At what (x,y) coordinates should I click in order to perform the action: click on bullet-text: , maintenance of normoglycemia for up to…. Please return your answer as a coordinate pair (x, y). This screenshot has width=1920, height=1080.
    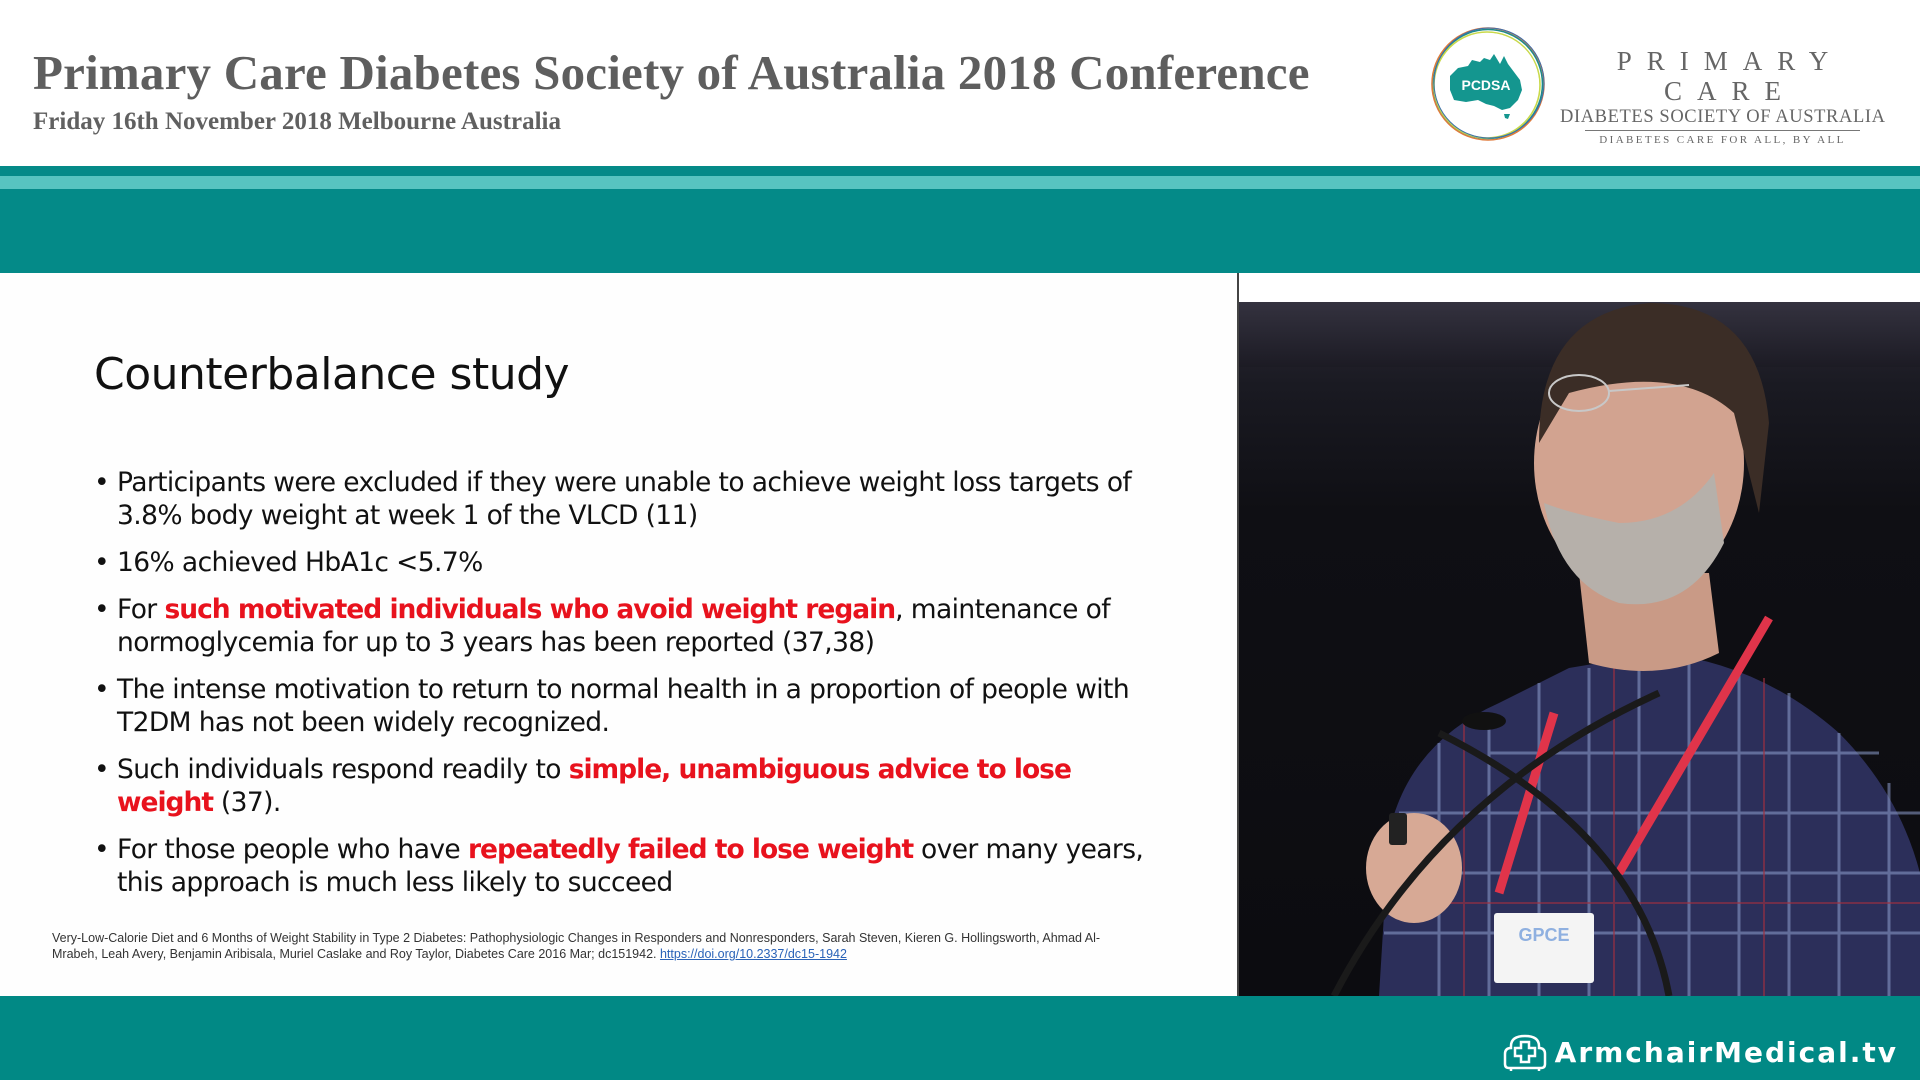
    Looking at the image, I should click on (614, 626).